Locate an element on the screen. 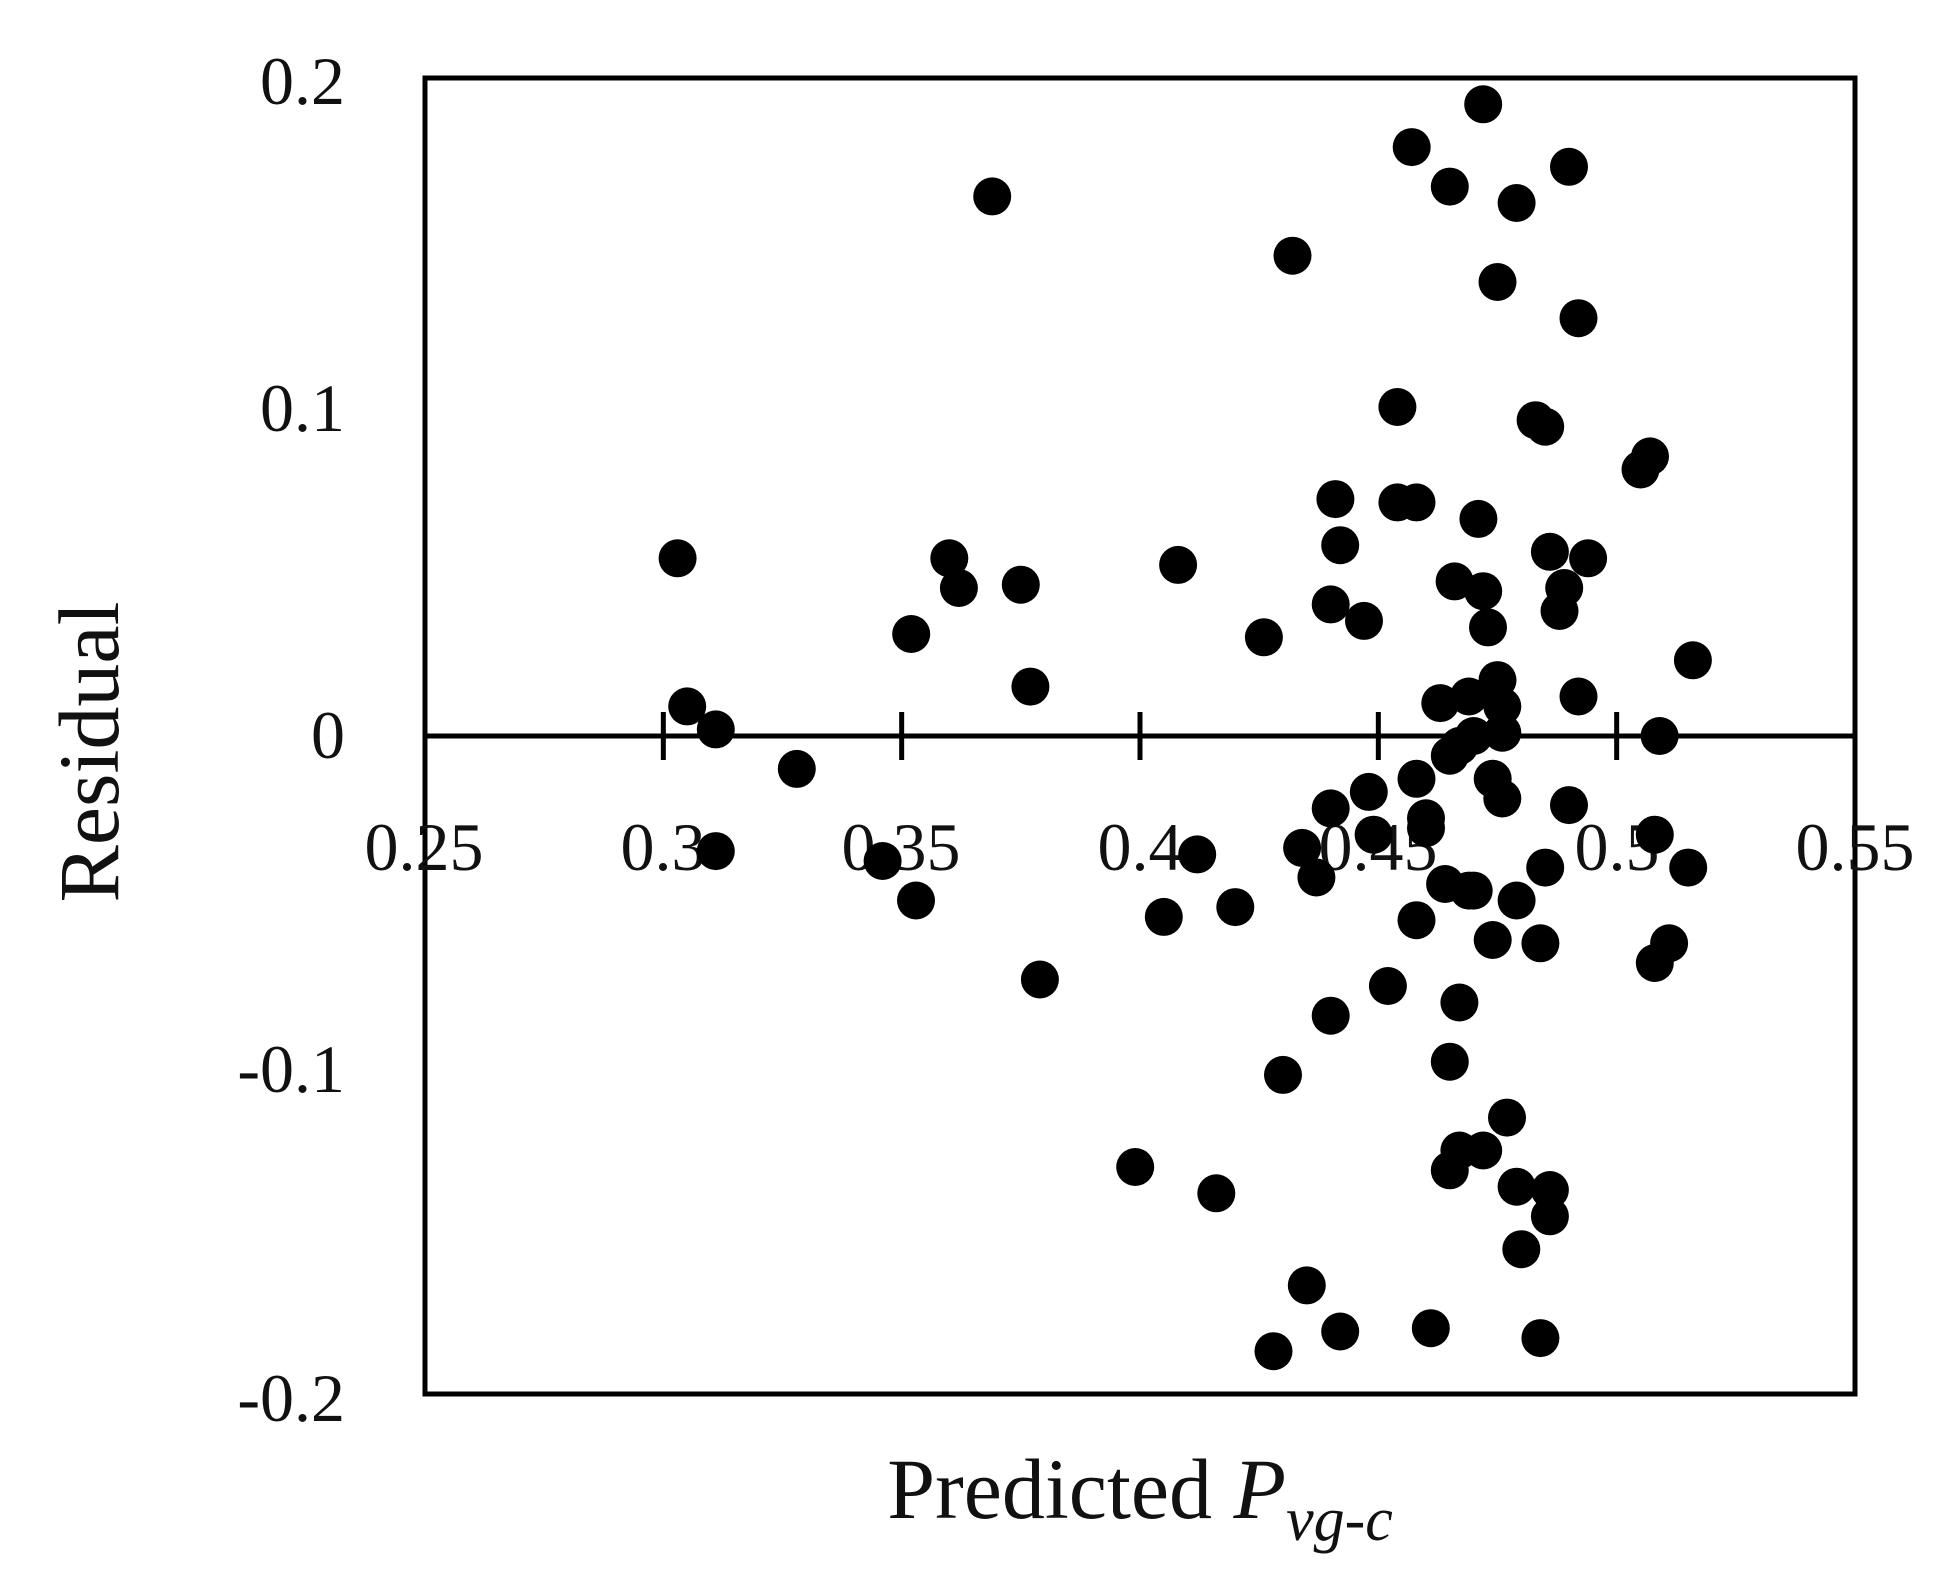  zero-axis is located at coordinates (1140, 736).